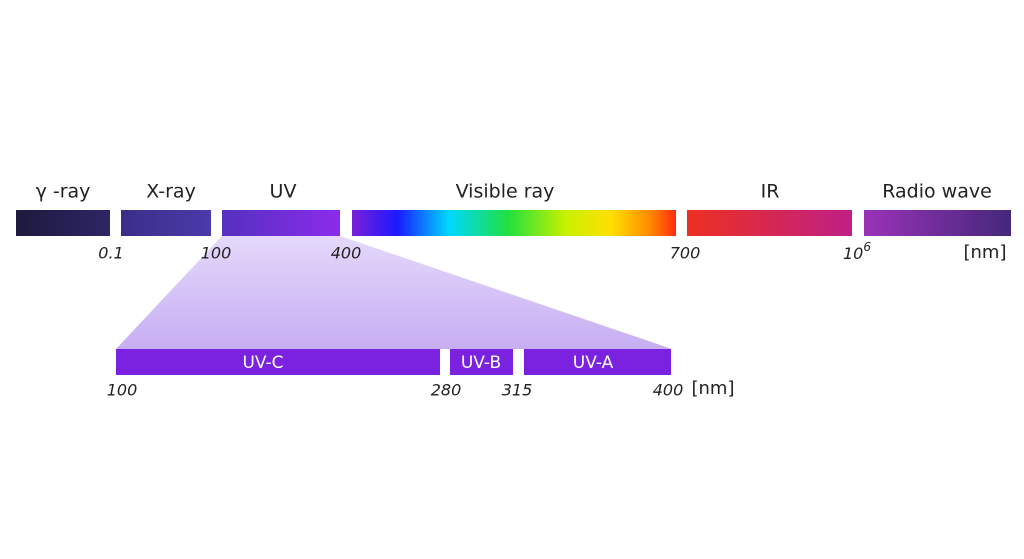  Describe the element at coordinates (505, 192) in the screenshot. I see `band-label: Visible ray` at that location.